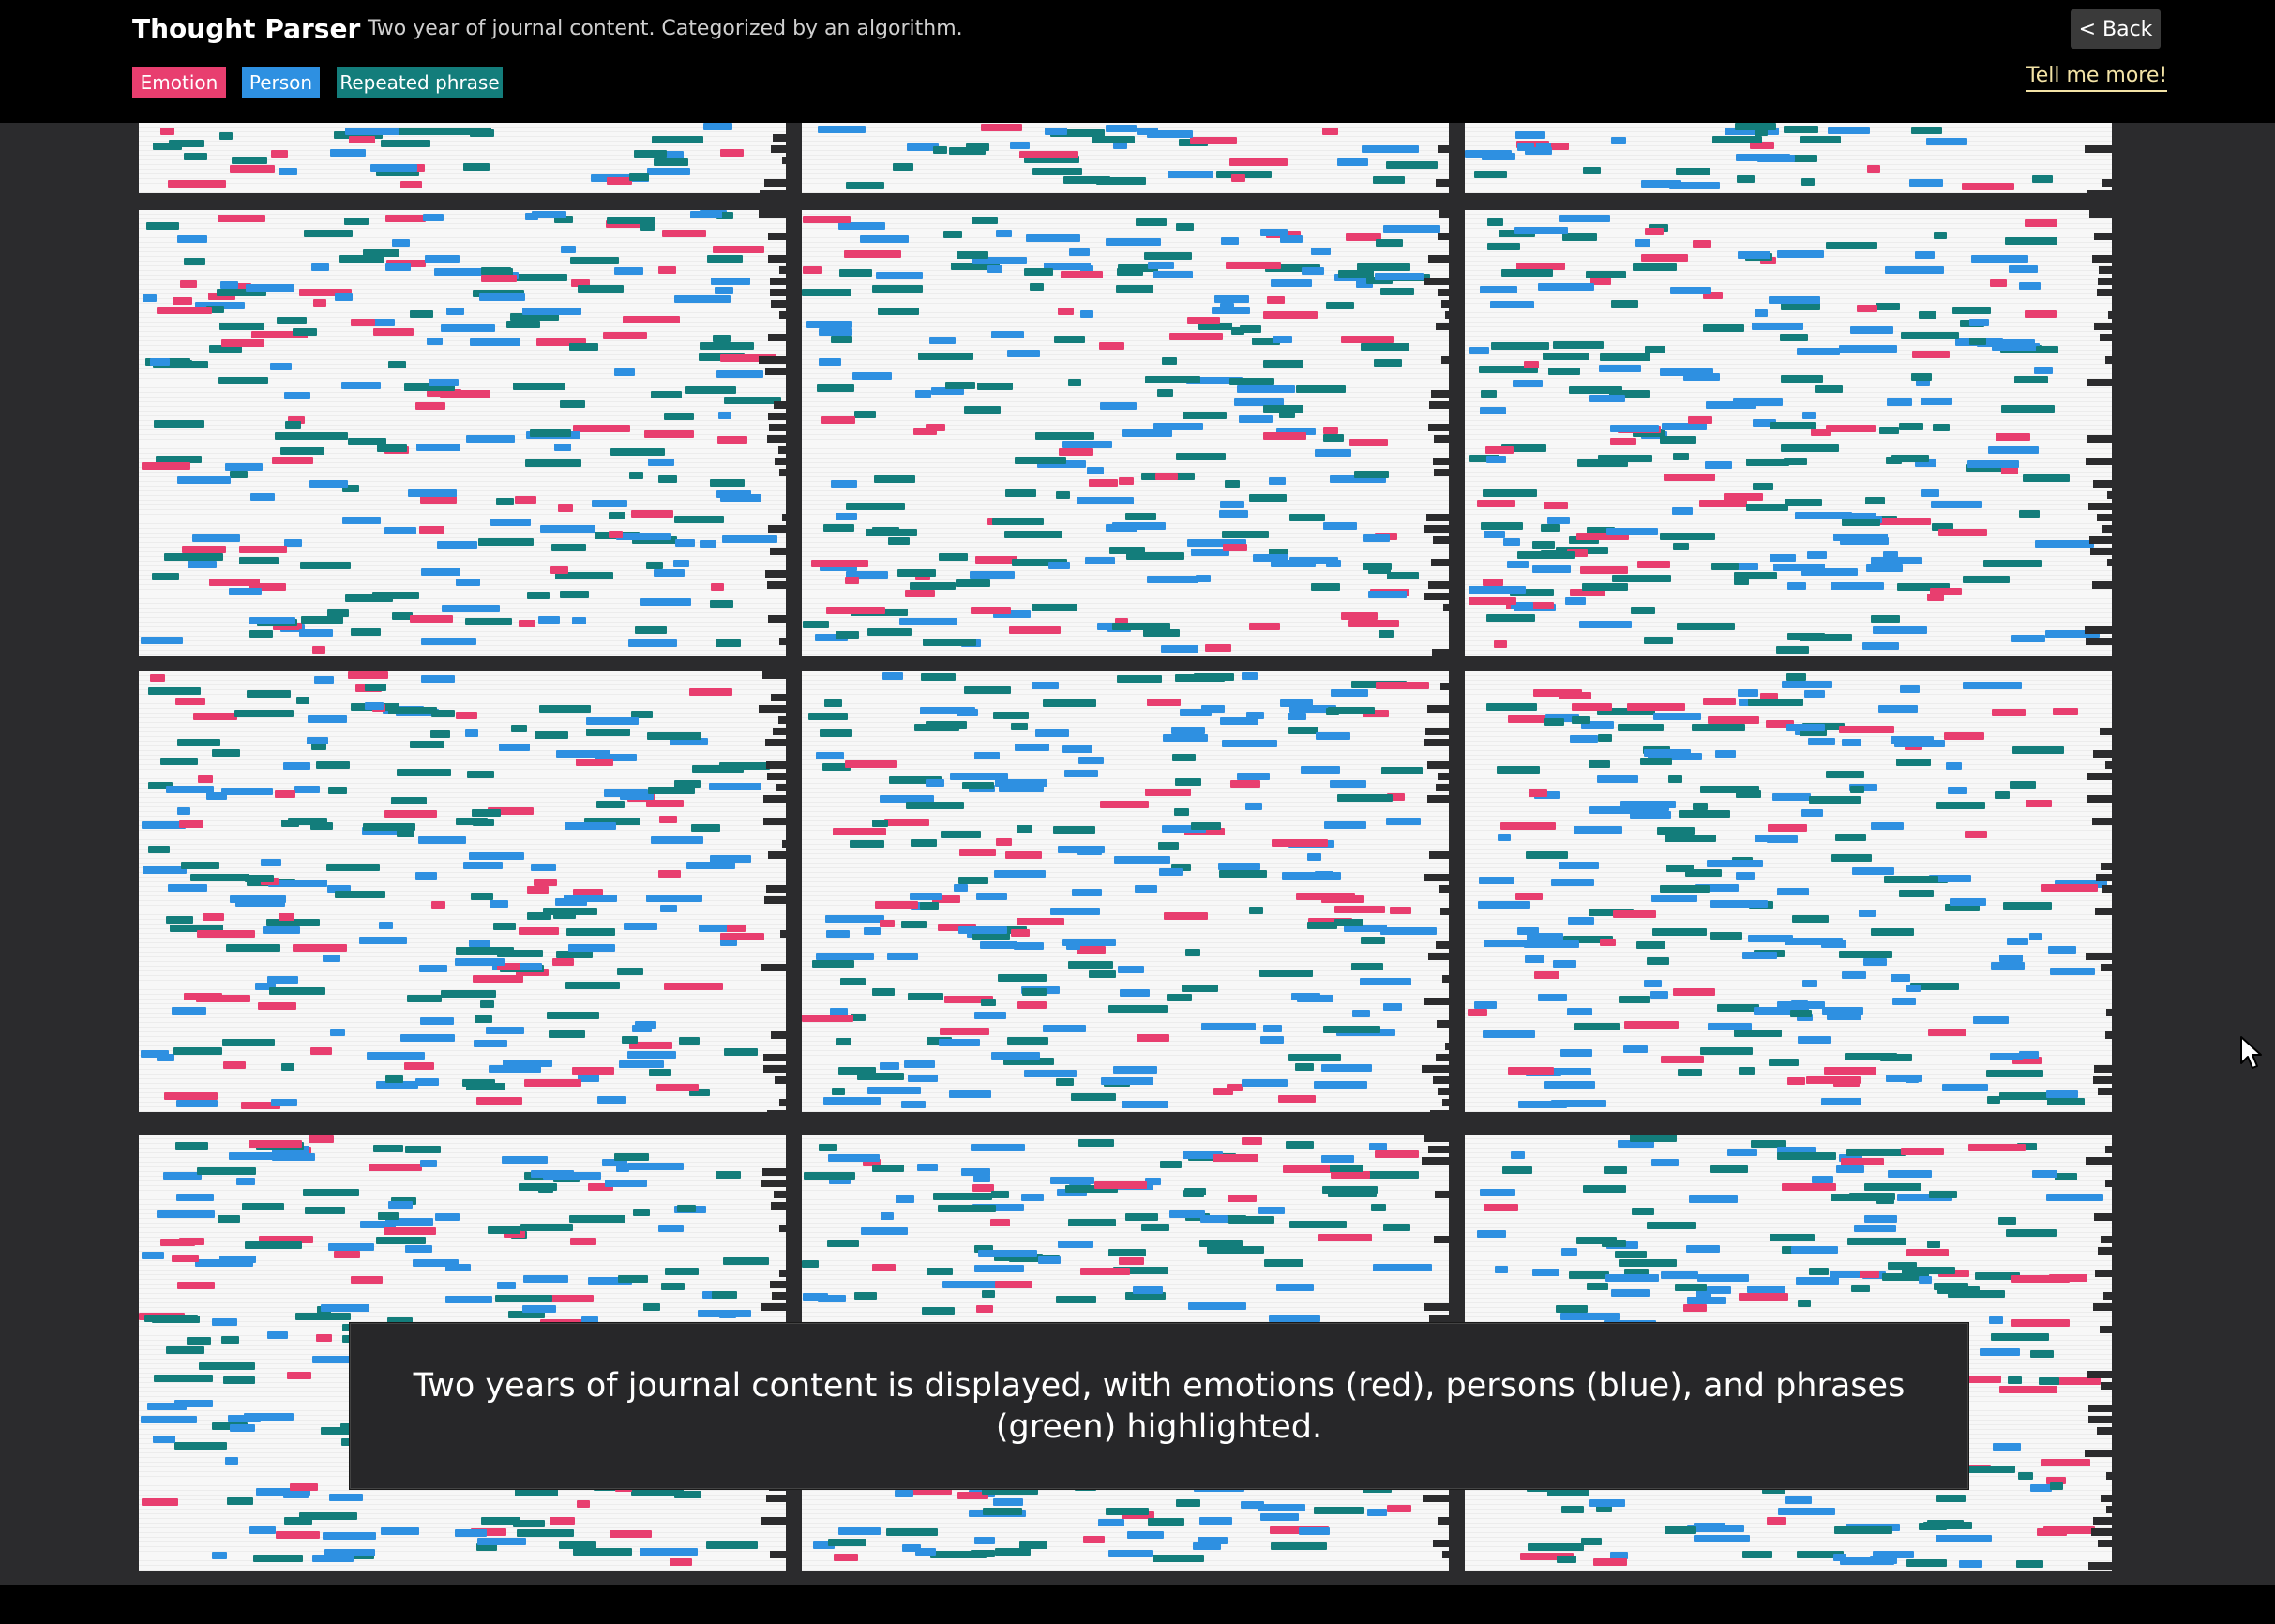 The width and height of the screenshot is (2275, 1624). What do you see at coordinates (2097, 78) in the screenshot?
I see `tell-me-more-link: Tell me more!` at bounding box center [2097, 78].